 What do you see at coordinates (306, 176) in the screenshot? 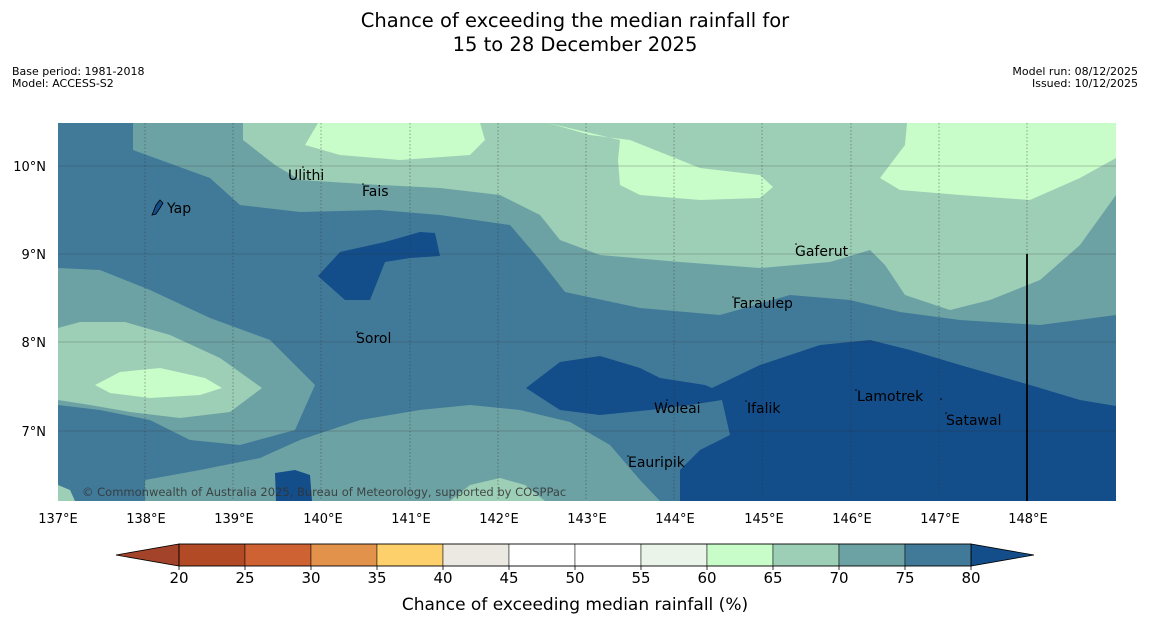
I see `place-ulithi: Ulithi` at bounding box center [306, 176].